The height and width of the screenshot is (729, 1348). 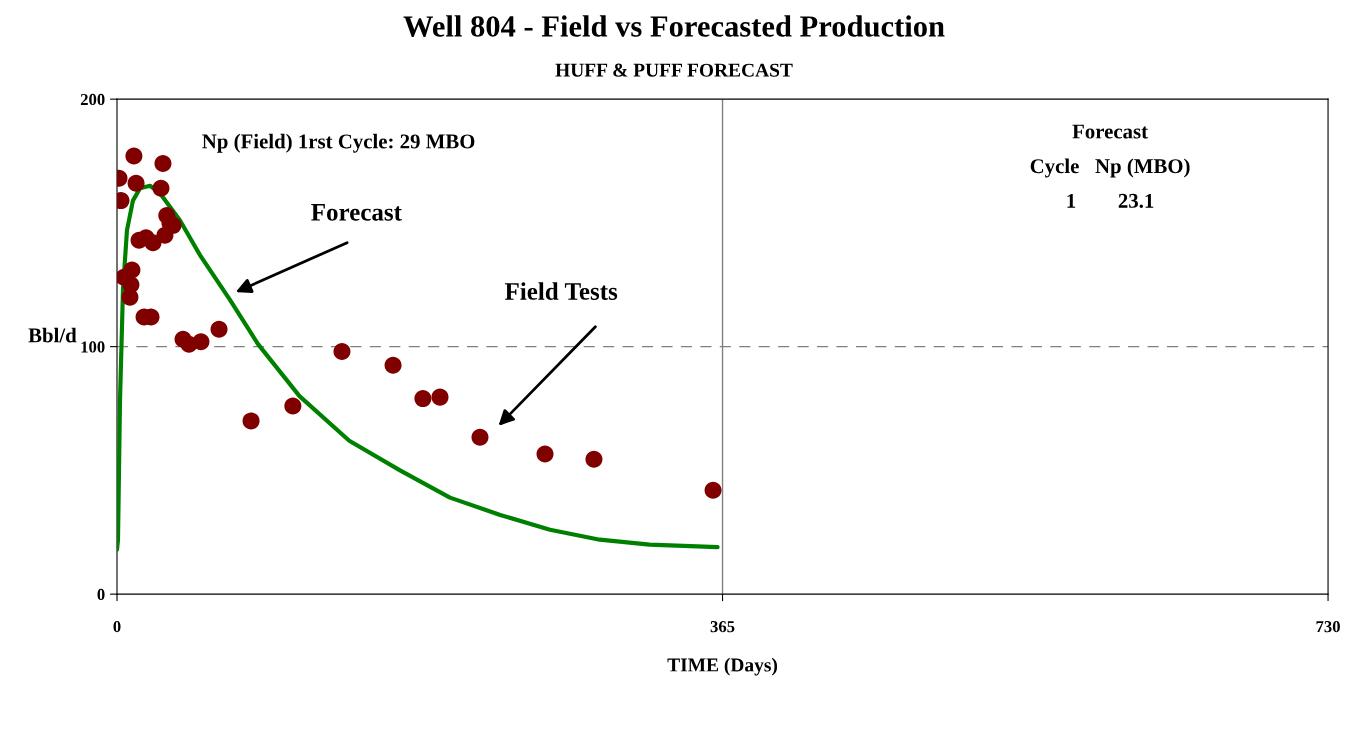 What do you see at coordinates (338, 143) in the screenshot?
I see `annotation: Np (Field) 1rst Cycle: 29 MBO` at bounding box center [338, 143].